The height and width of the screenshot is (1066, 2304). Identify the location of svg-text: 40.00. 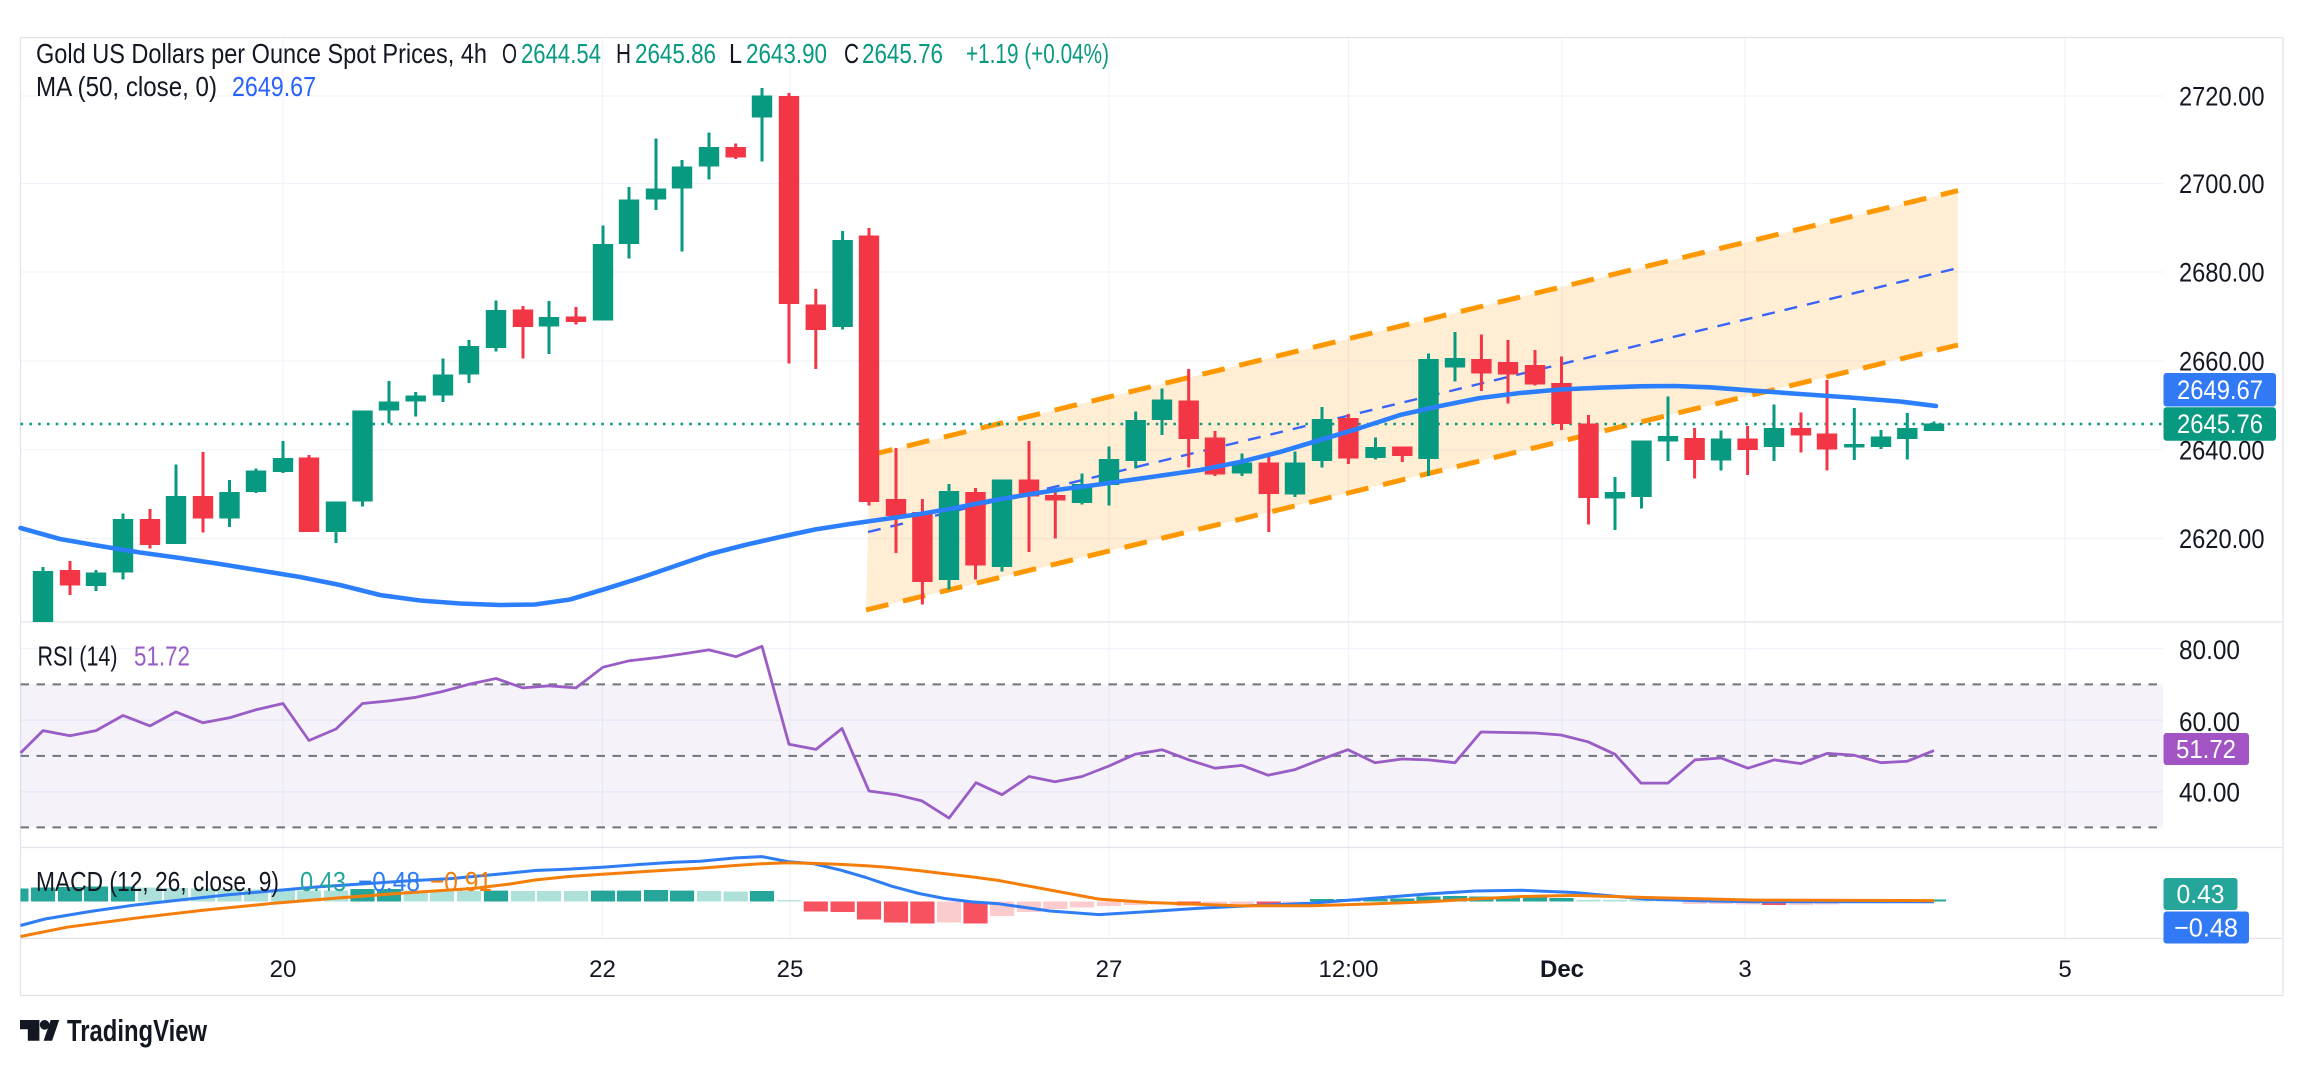
(2209, 793).